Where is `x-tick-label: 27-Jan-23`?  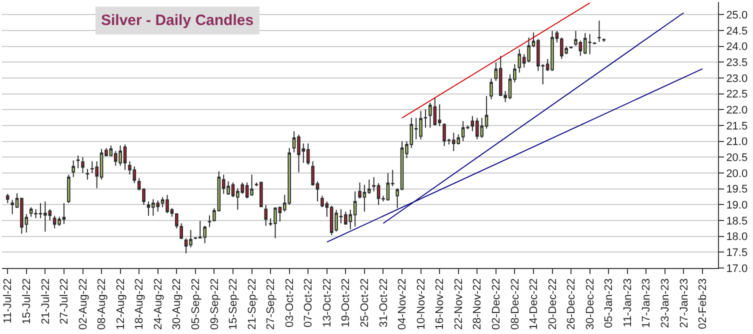
x-tick-label: 27-Jan-23 is located at coordinates (684, 303).